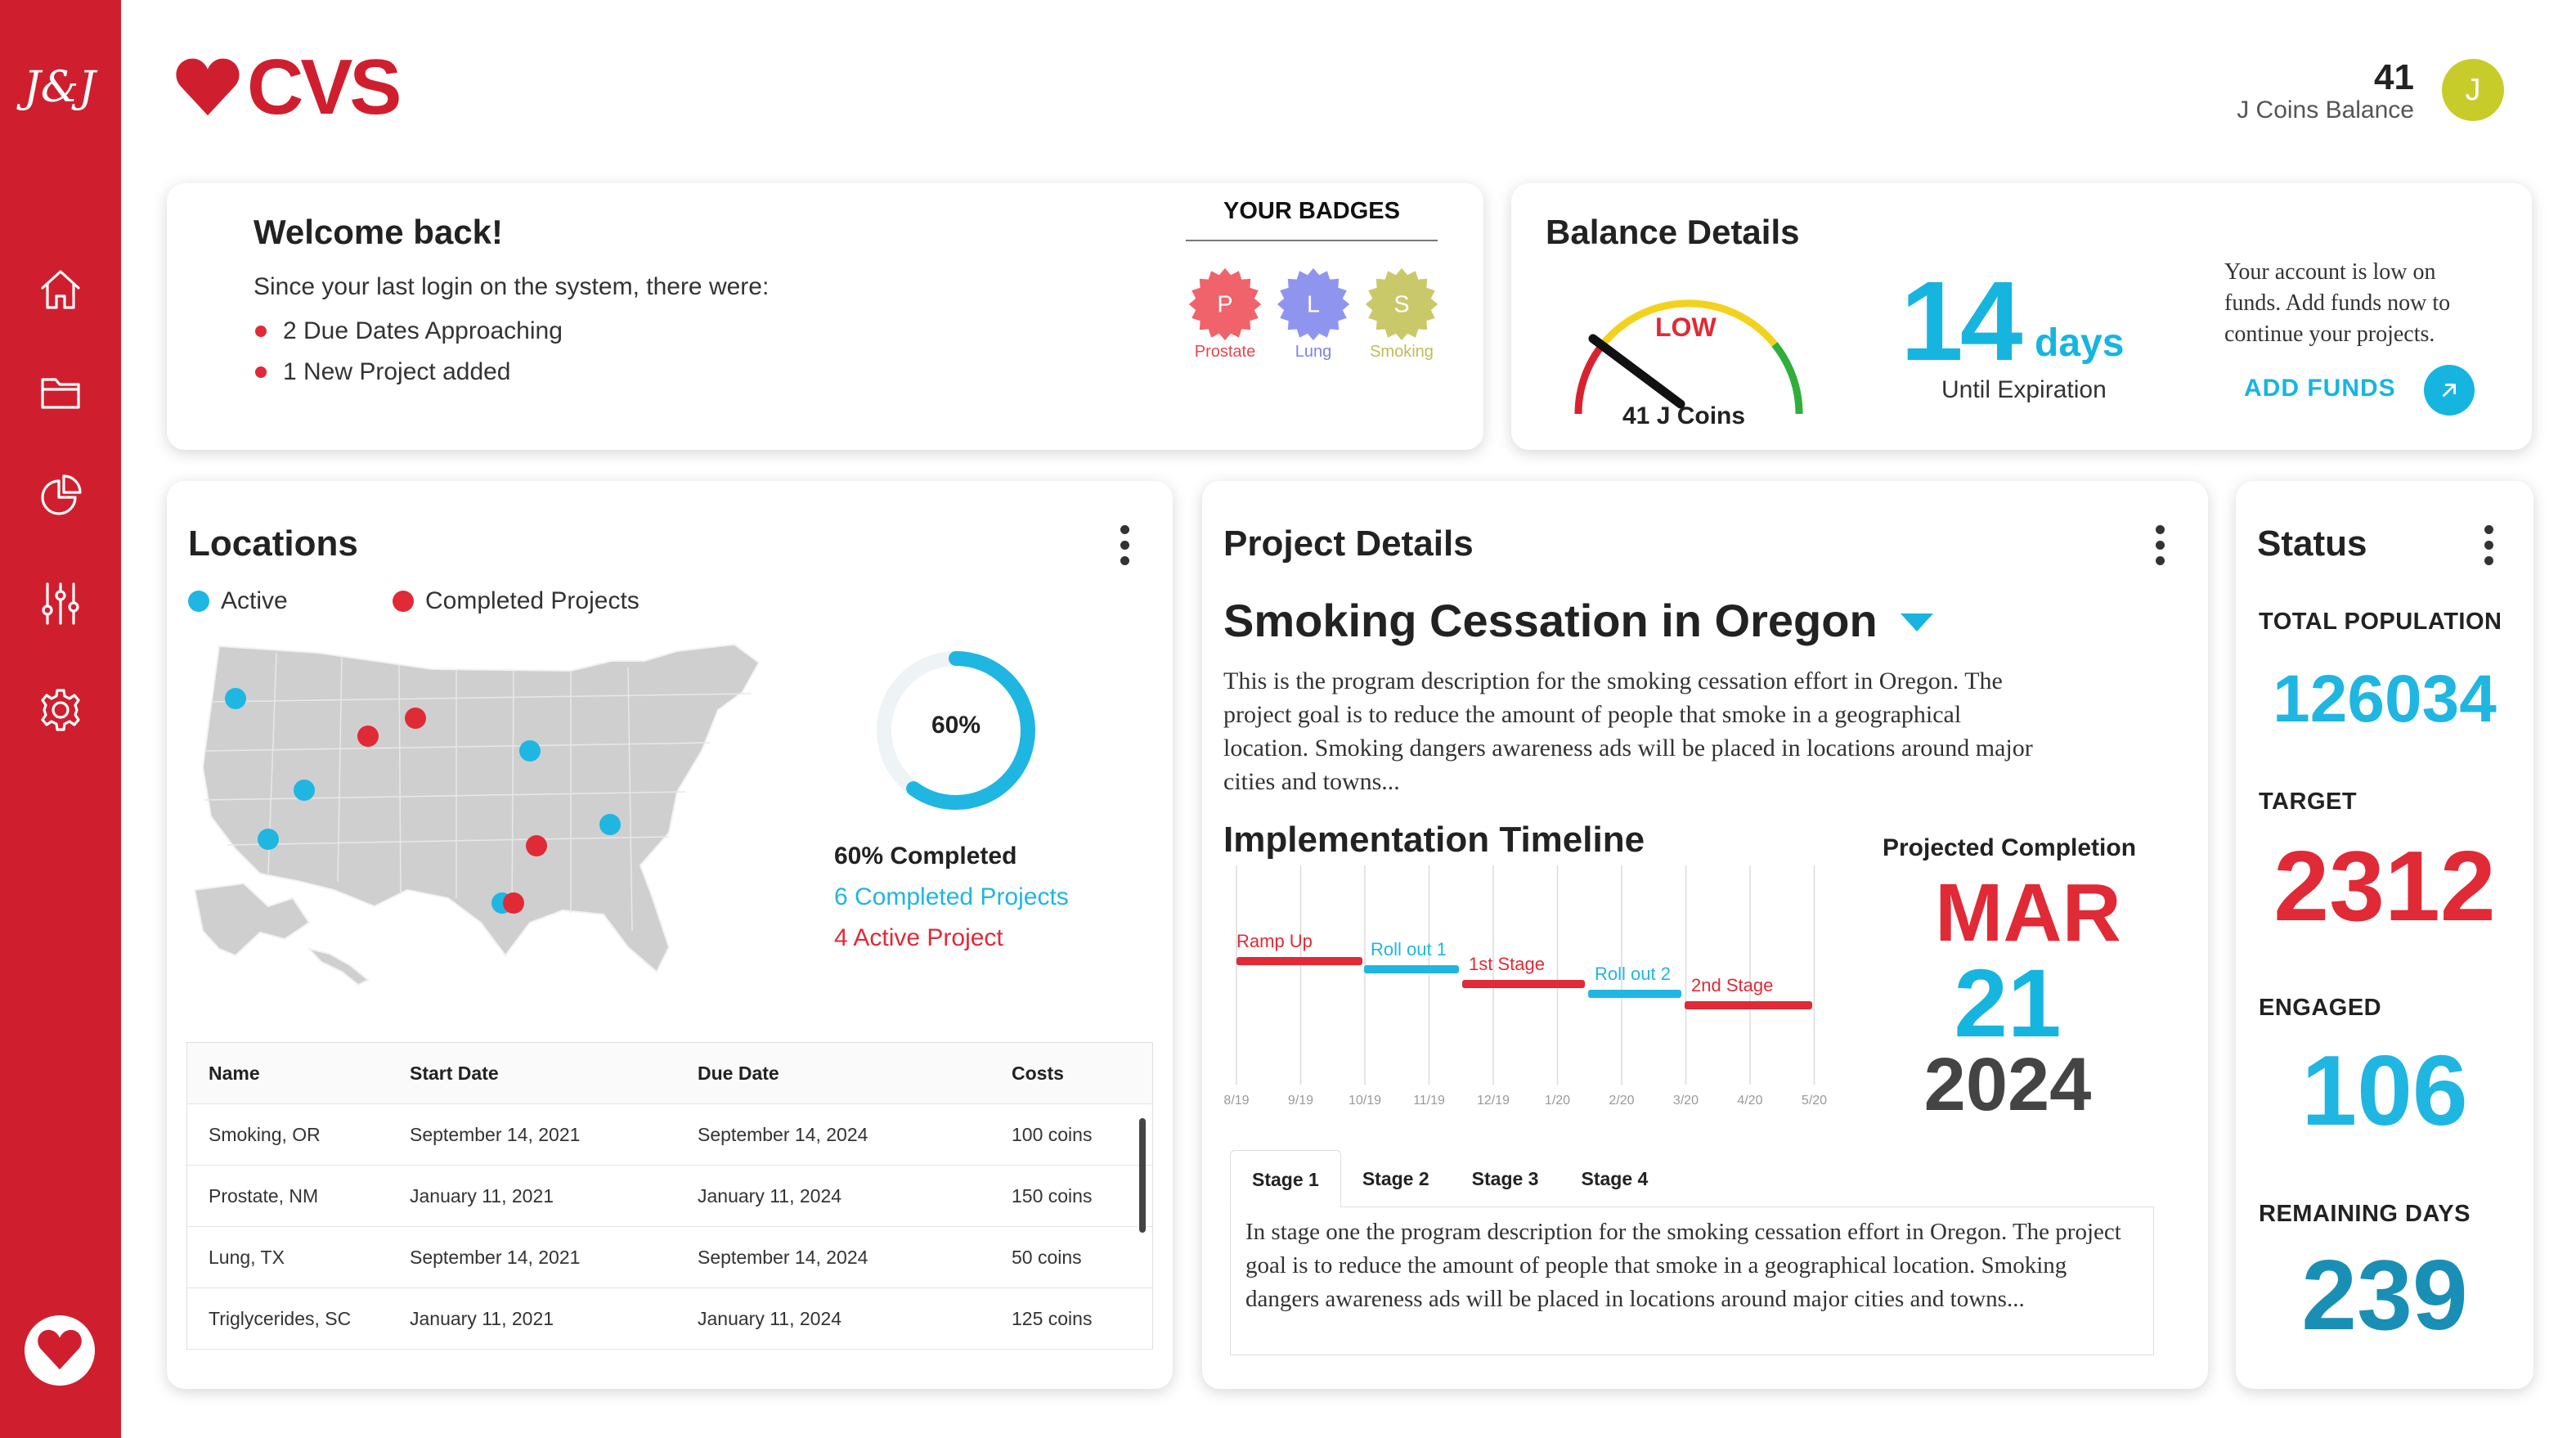 The height and width of the screenshot is (1438, 2576). Describe the element at coordinates (2384, 885) in the screenshot. I see `target-value: 2312` at that location.